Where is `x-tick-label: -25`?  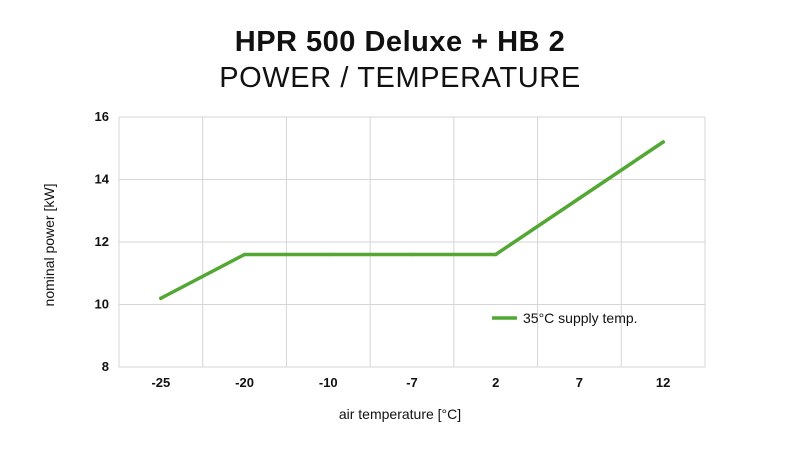
x-tick-label: -25 is located at coordinates (160, 382).